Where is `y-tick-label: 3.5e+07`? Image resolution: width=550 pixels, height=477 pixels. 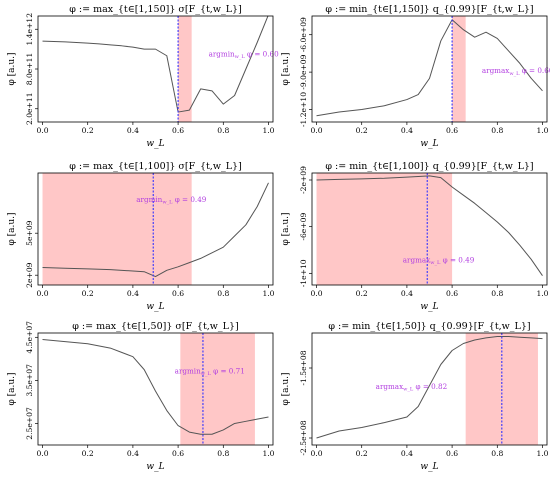 y-tick-label: 3.5e+07 is located at coordinates (29, 380).